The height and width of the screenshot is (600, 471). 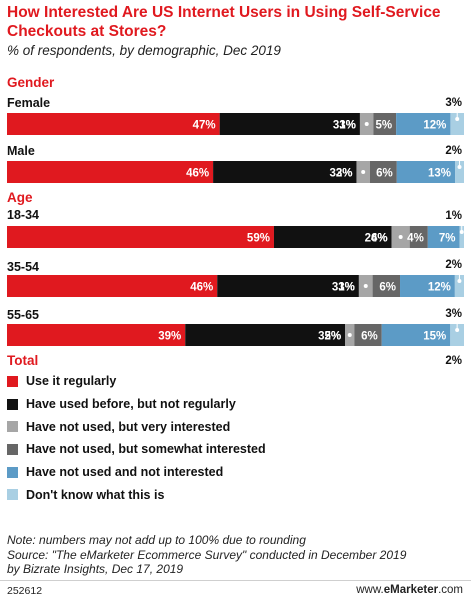 I want to click on row-label-total: Total, so click(x=22, y=360).